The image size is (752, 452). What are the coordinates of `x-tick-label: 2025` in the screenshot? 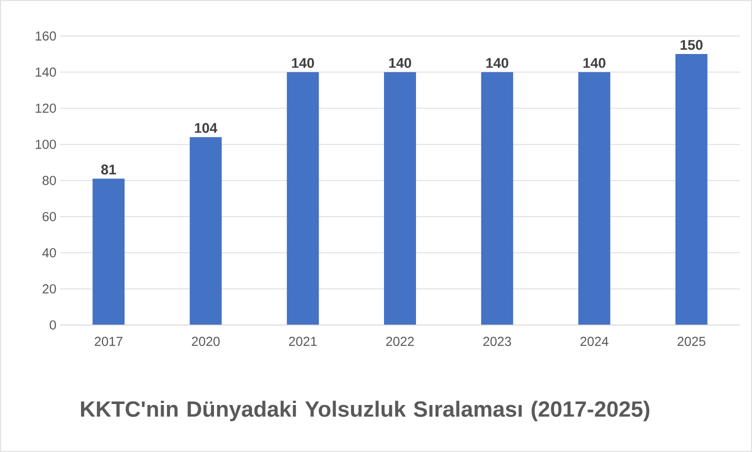 It's located at (692, 341).